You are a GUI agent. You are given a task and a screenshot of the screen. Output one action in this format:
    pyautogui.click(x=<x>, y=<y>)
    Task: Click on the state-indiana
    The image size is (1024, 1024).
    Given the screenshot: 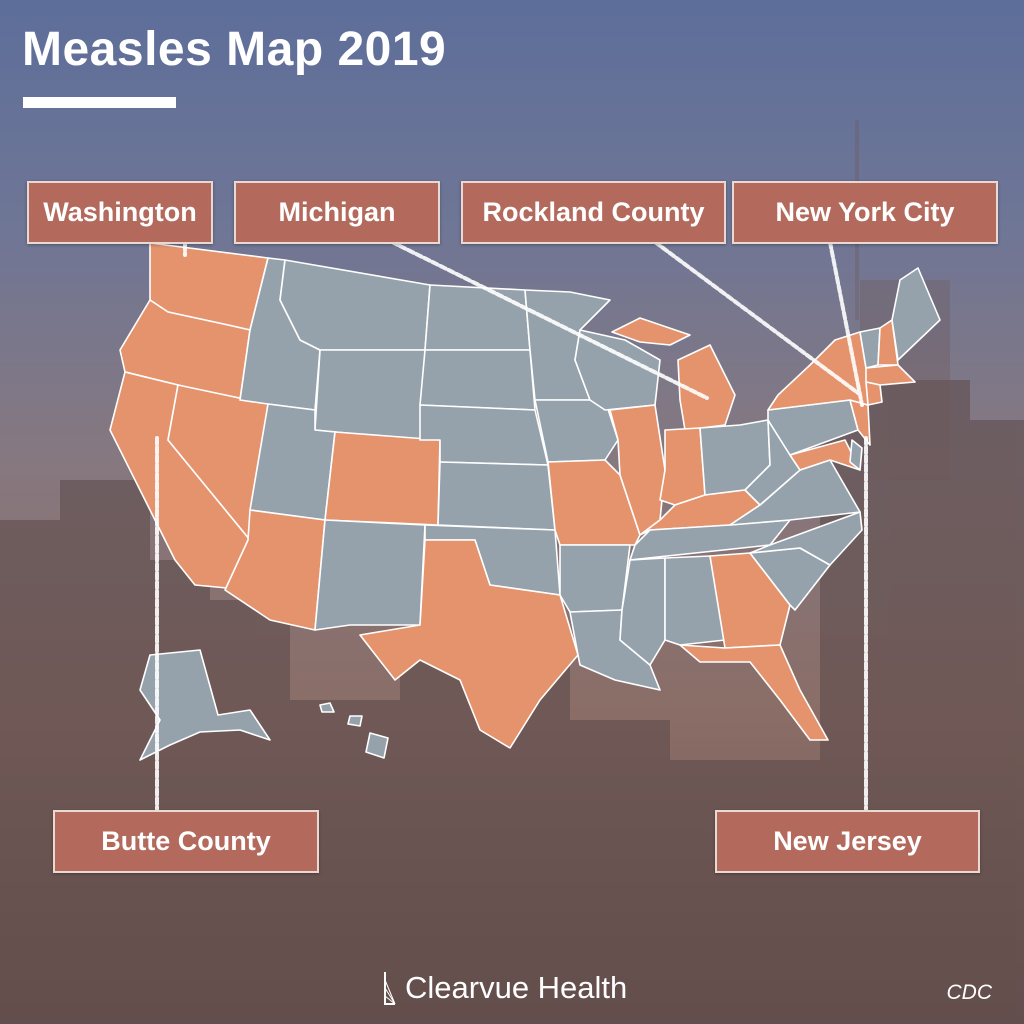 What is the action you would take?
    pyautogui.click(x=682, y=466)
    